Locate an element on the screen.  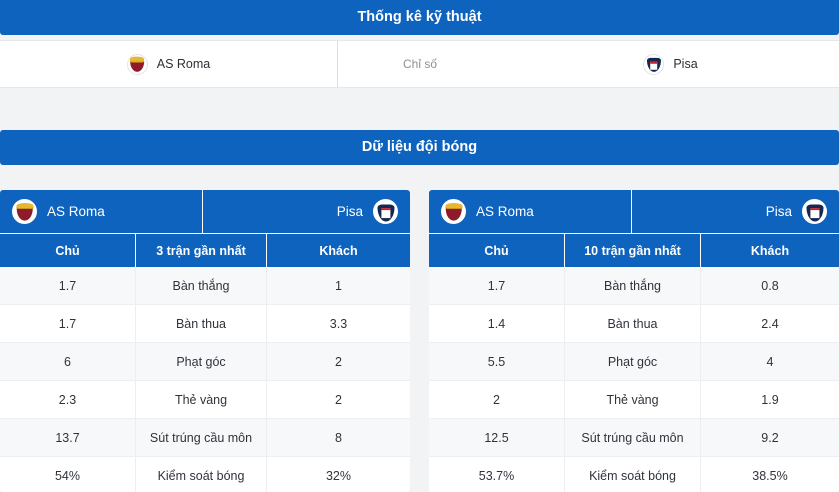
strip-away-team: Pisa is located at coordinates (670, 64).